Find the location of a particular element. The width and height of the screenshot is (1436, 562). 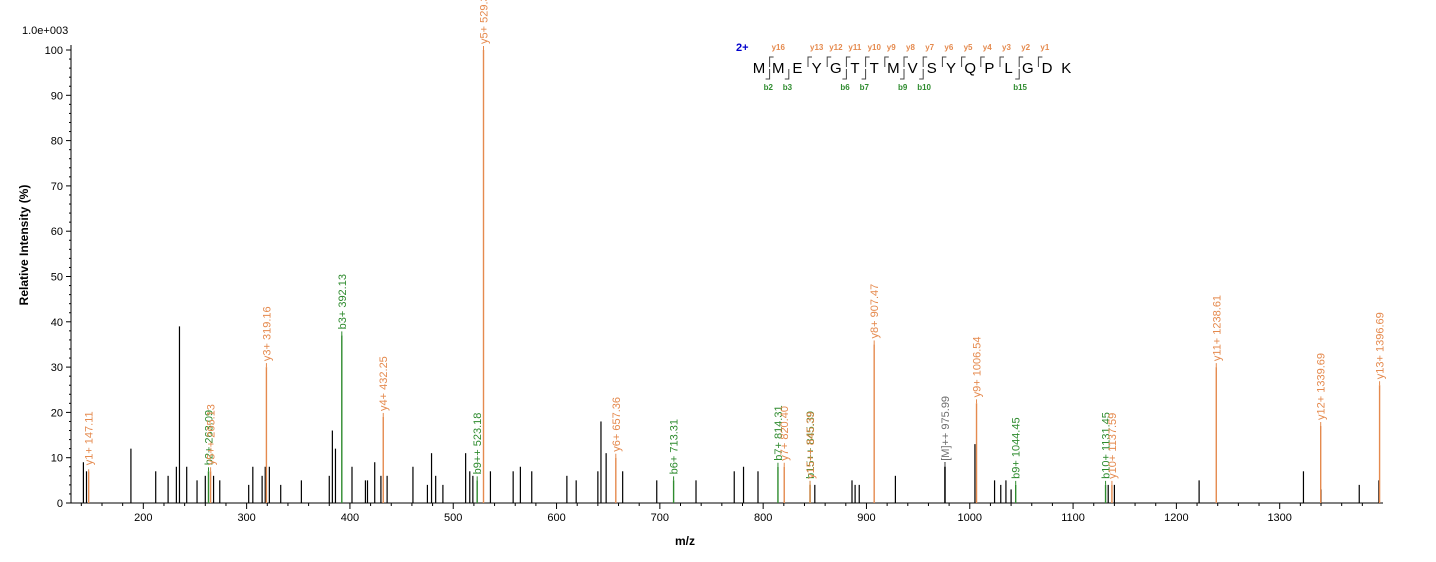

x-tick-label: 1000 is located at coordinates (970, 518).